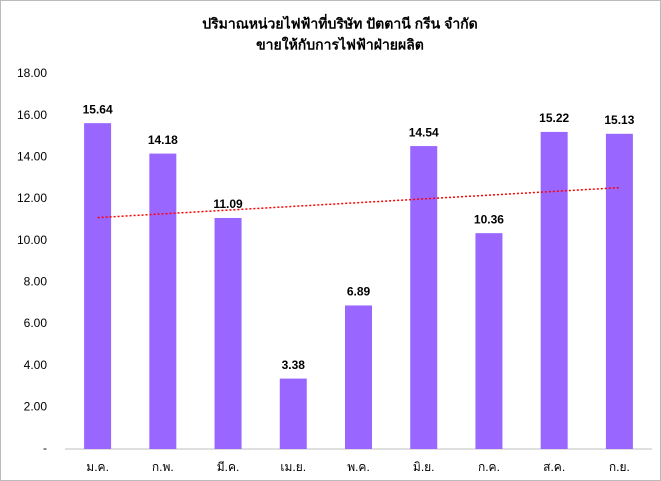 The height and width of the screenshot is (481, 661). Describe the element at coordinates (36, 282) in the screenshot. I see `y-tick-label: 8.00` at that location.